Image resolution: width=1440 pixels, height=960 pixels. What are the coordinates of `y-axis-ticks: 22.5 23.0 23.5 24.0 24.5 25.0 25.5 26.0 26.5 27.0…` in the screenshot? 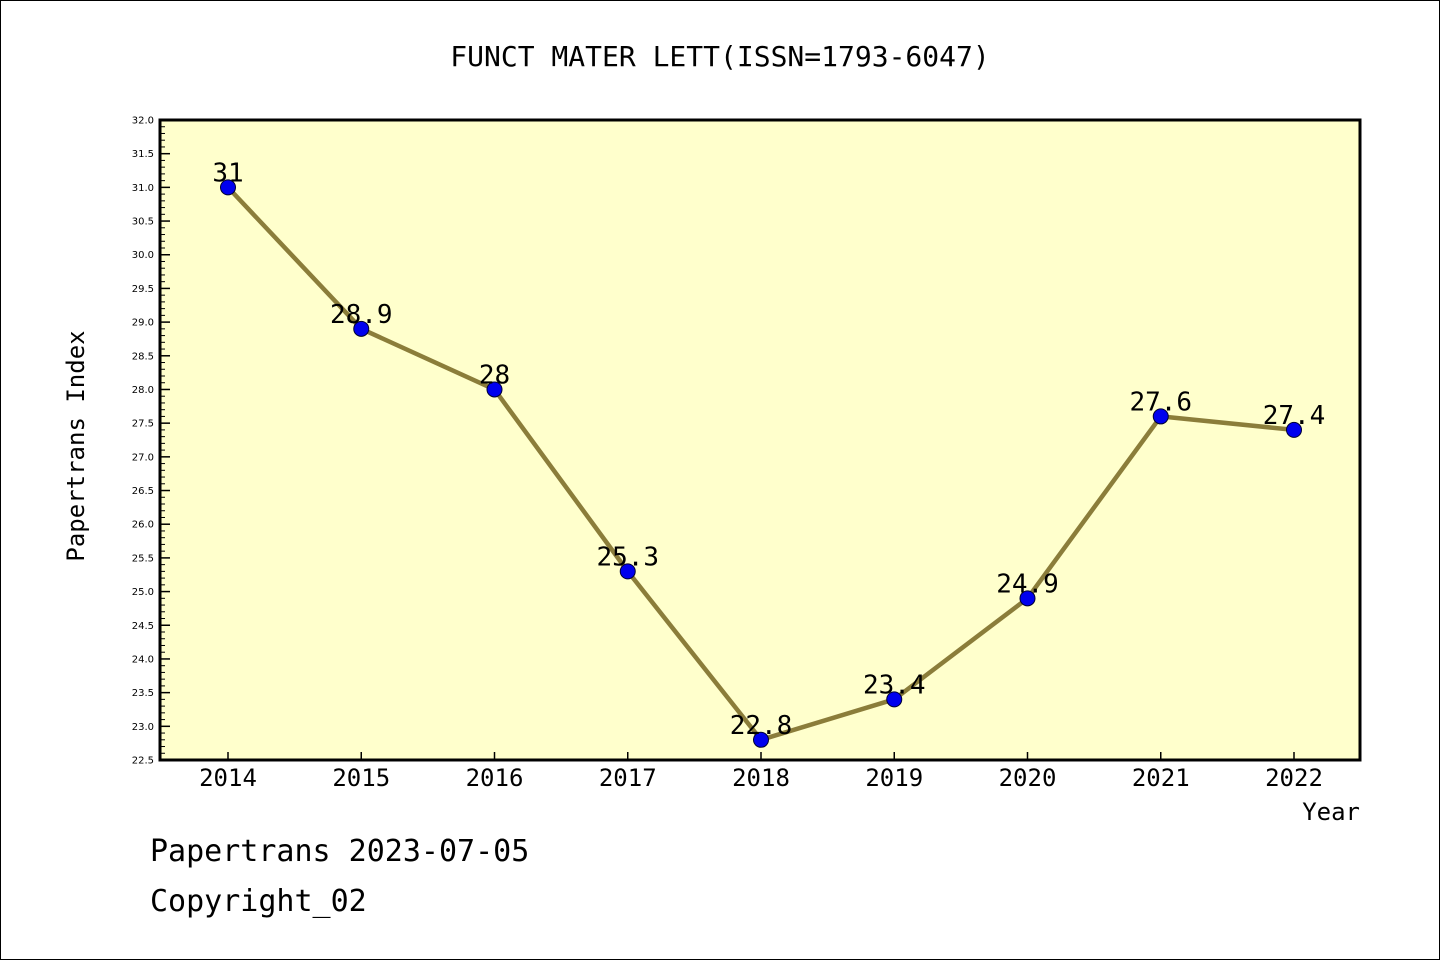 It's located at (151, 441).